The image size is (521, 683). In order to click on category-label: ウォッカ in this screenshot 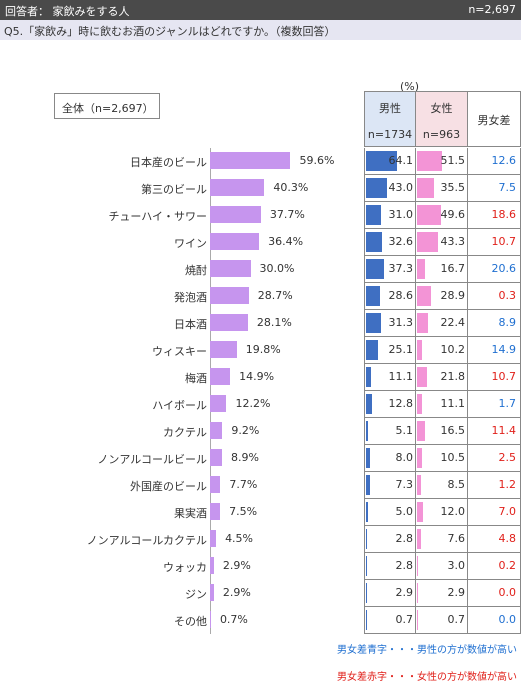, I will do `click(185, 567)`.